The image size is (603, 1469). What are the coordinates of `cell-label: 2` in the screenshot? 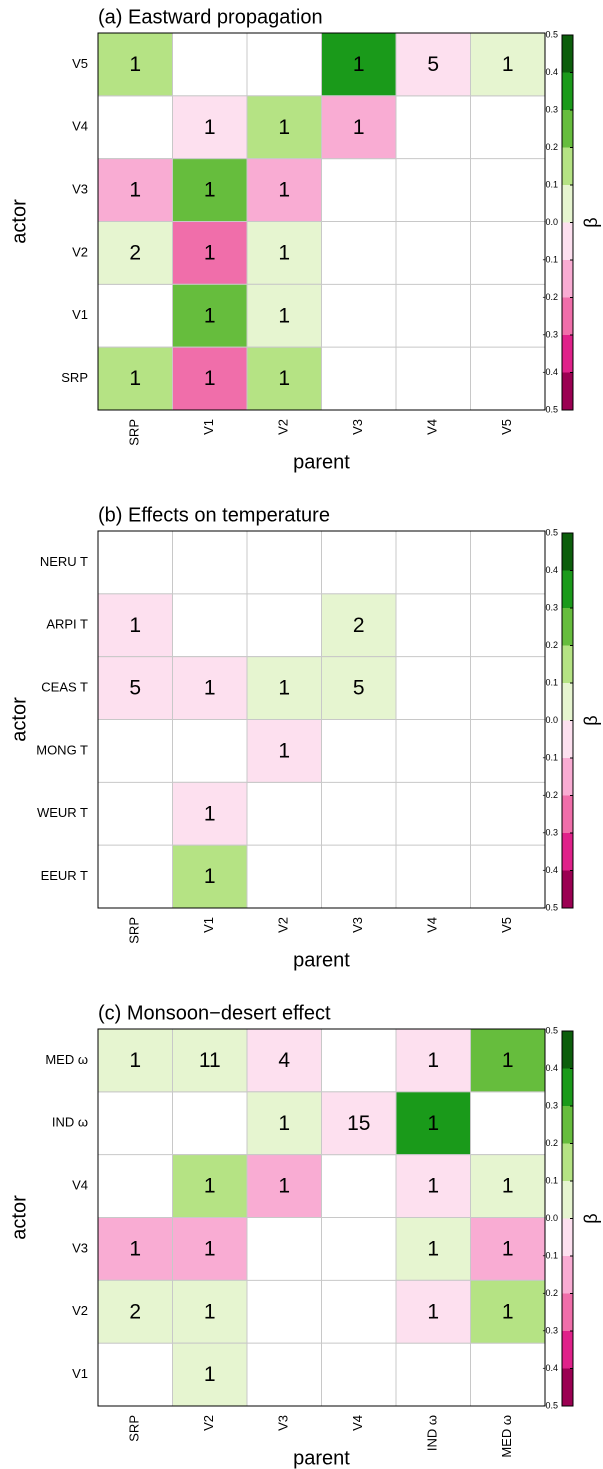 It's located at (135, 1311).